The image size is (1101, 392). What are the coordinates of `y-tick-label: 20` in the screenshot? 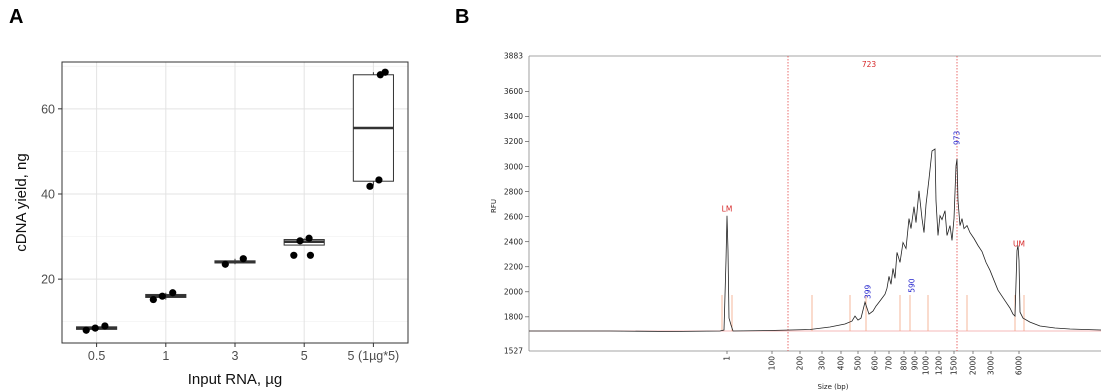 It's located at (48, 280).